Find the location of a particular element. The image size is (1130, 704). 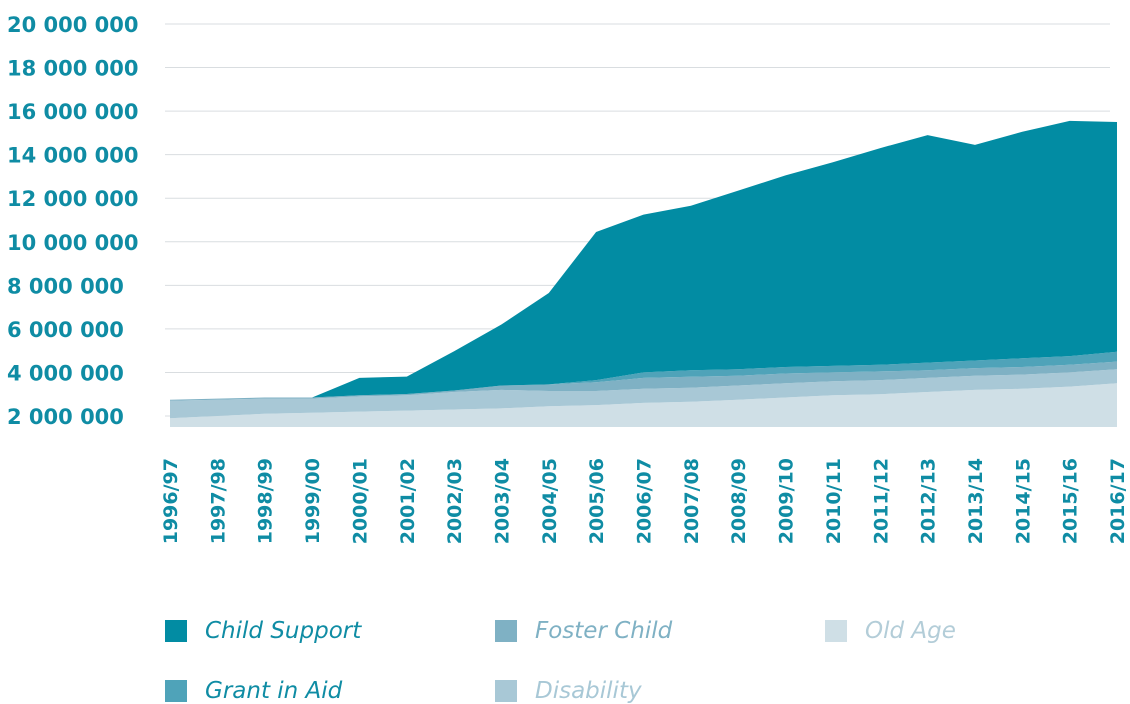

x-tick-label: 2011/12 is located at coordinates (881, 501).